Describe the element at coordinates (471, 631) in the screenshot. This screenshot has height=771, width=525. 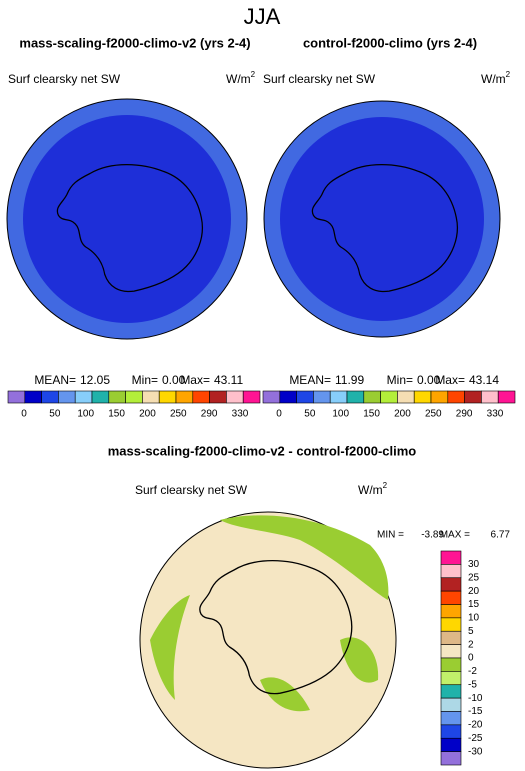
I see `colorbar-label: 5` at that location.